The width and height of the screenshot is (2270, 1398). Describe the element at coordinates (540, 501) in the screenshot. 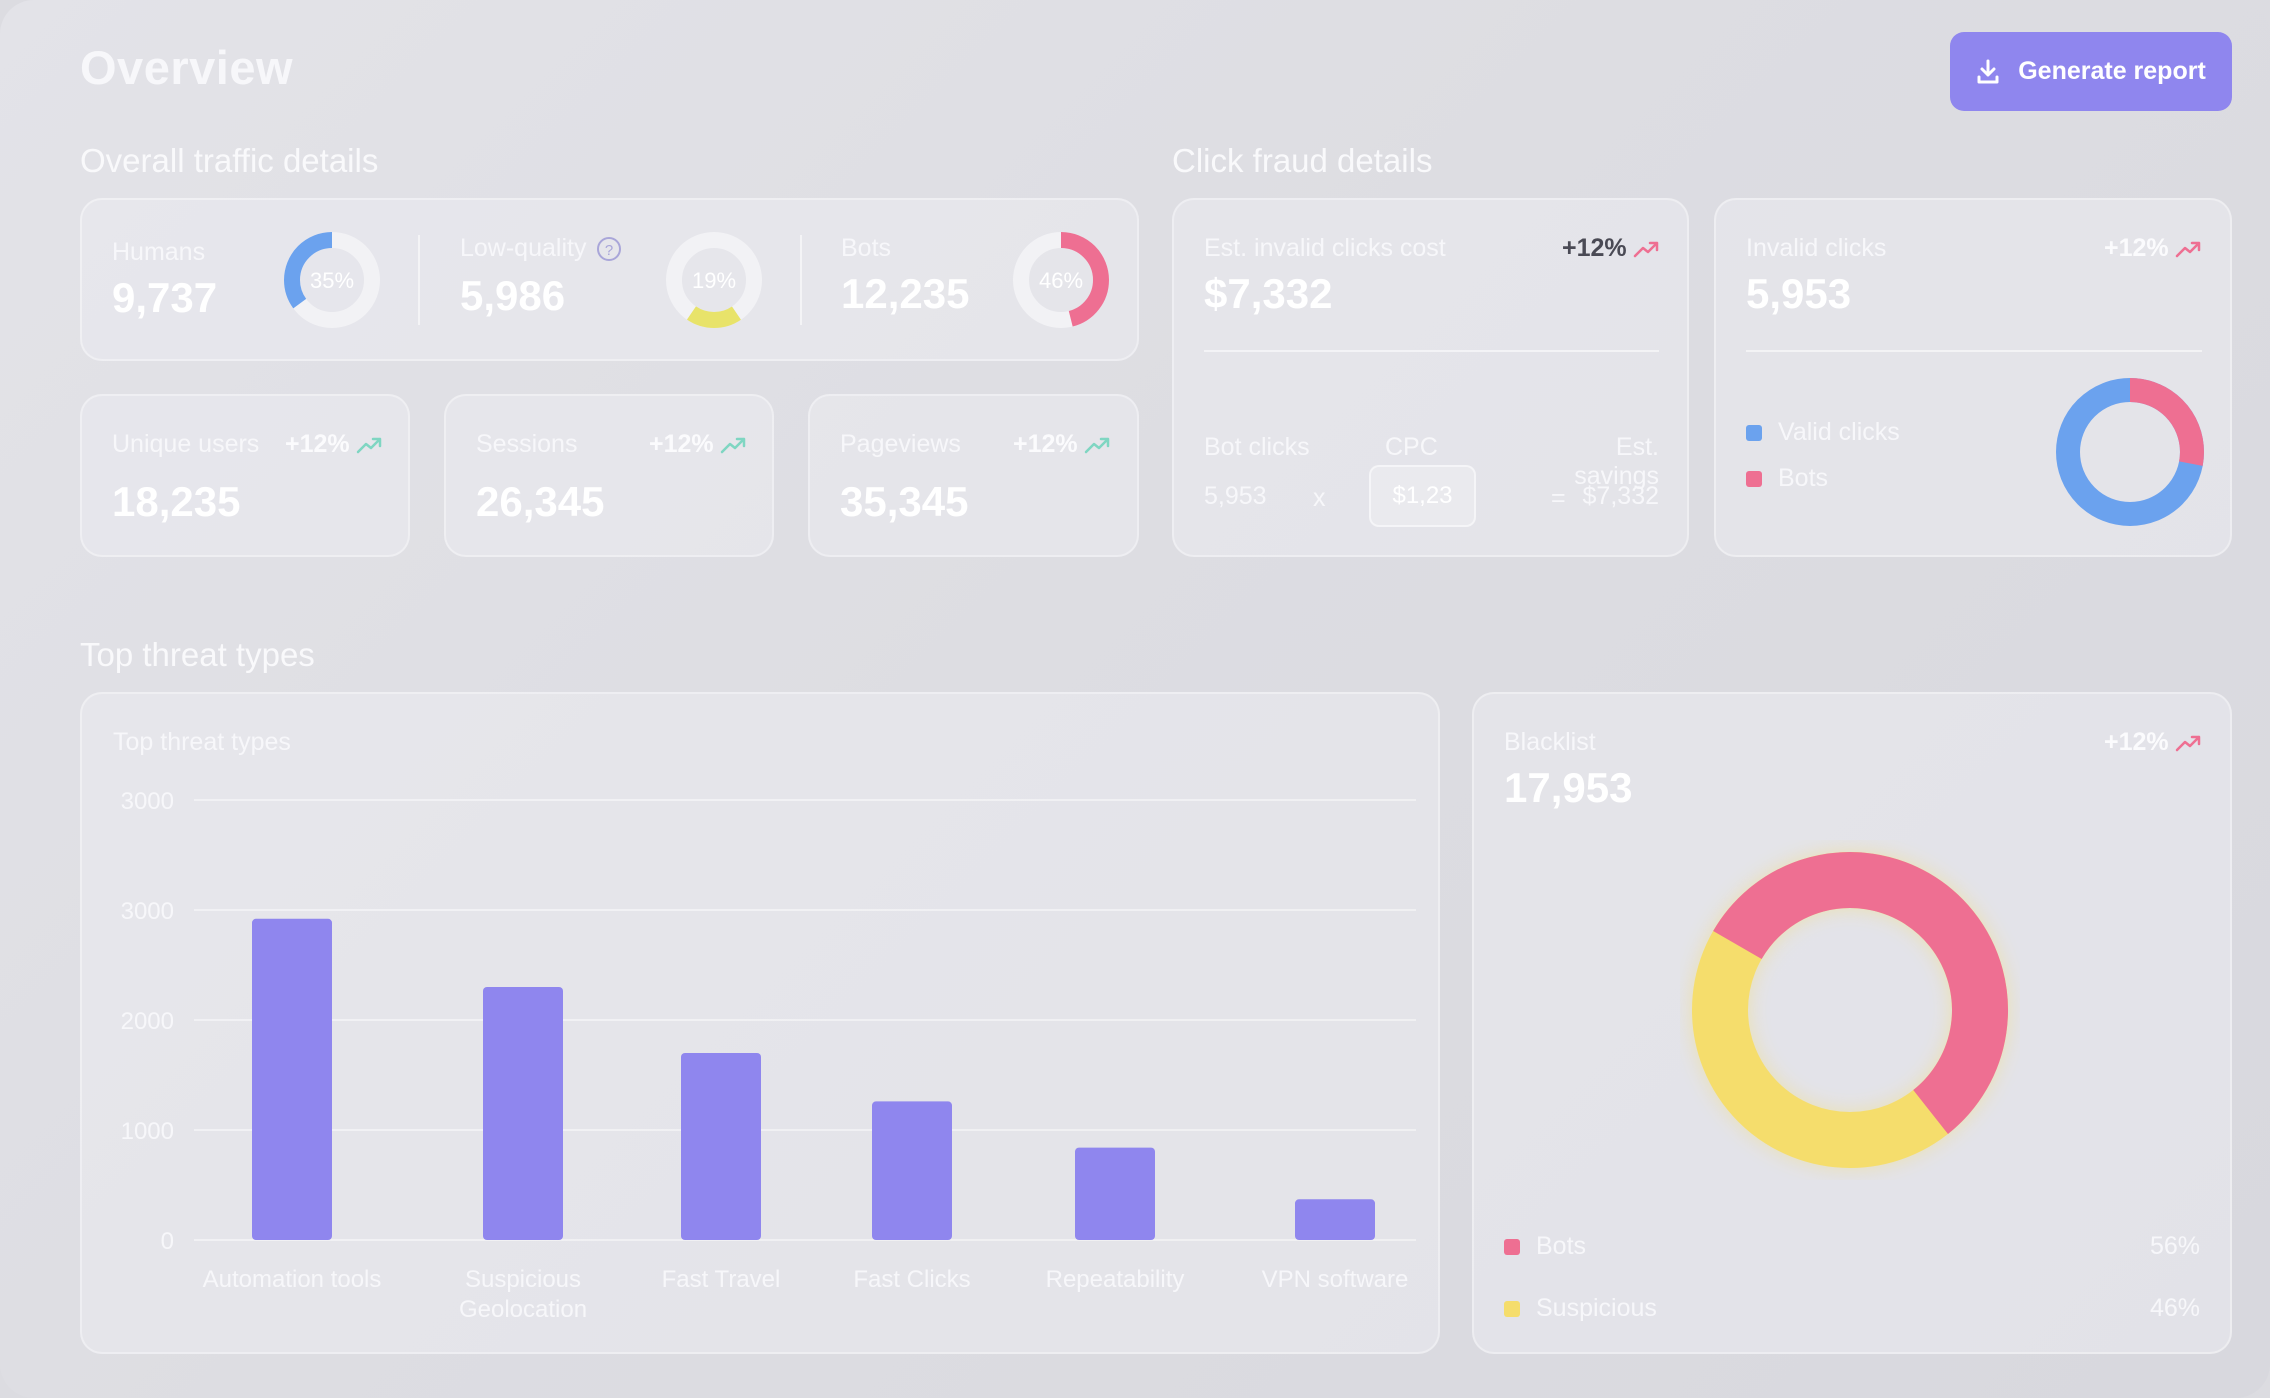

I see `stat-value: 26,345` at that location.